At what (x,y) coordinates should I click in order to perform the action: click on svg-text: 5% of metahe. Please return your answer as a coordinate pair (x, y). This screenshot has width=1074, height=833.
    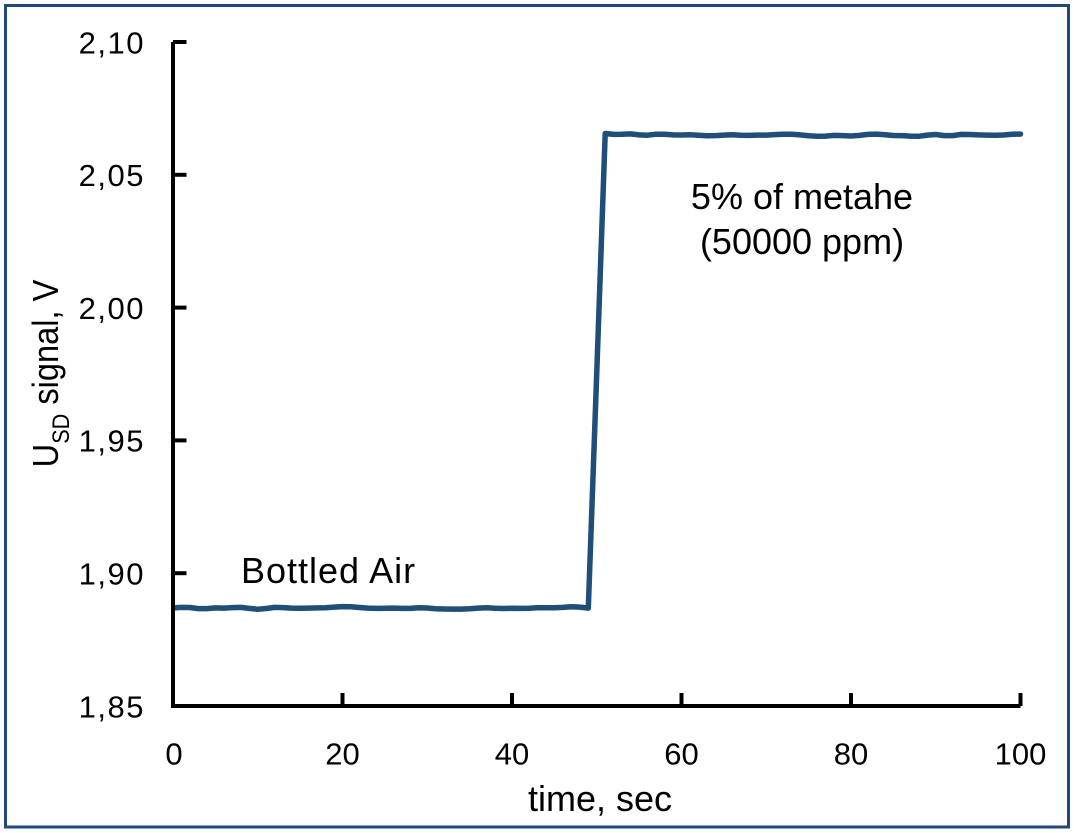
    Looking at the image, I should click on (802, 196).